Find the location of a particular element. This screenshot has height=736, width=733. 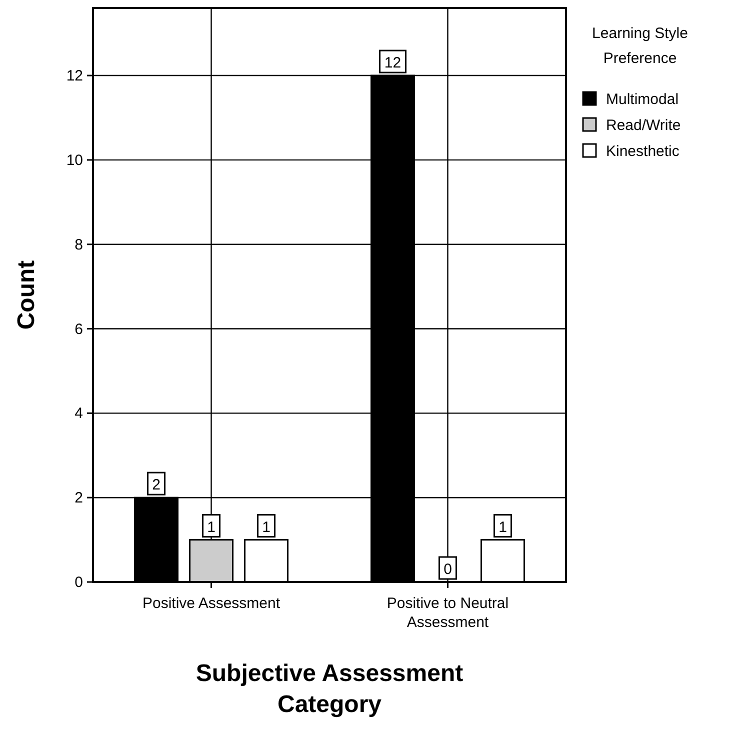

x-tick-label: Positive to Neutral Assessment is located at coordinates (447, 613).